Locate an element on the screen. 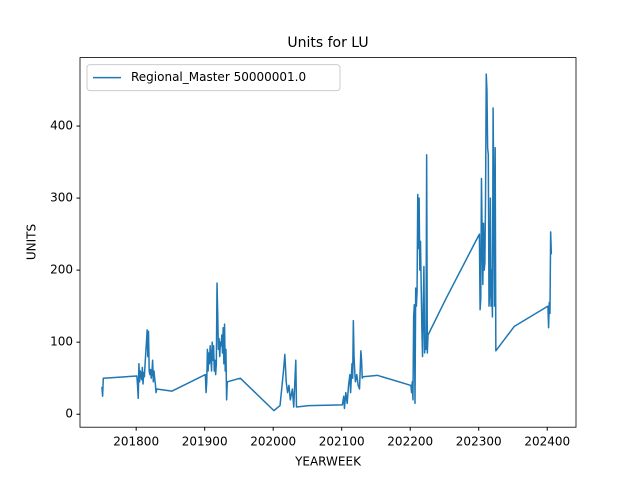  y-axis-label: UNITS is located at coordinates (32, 242).